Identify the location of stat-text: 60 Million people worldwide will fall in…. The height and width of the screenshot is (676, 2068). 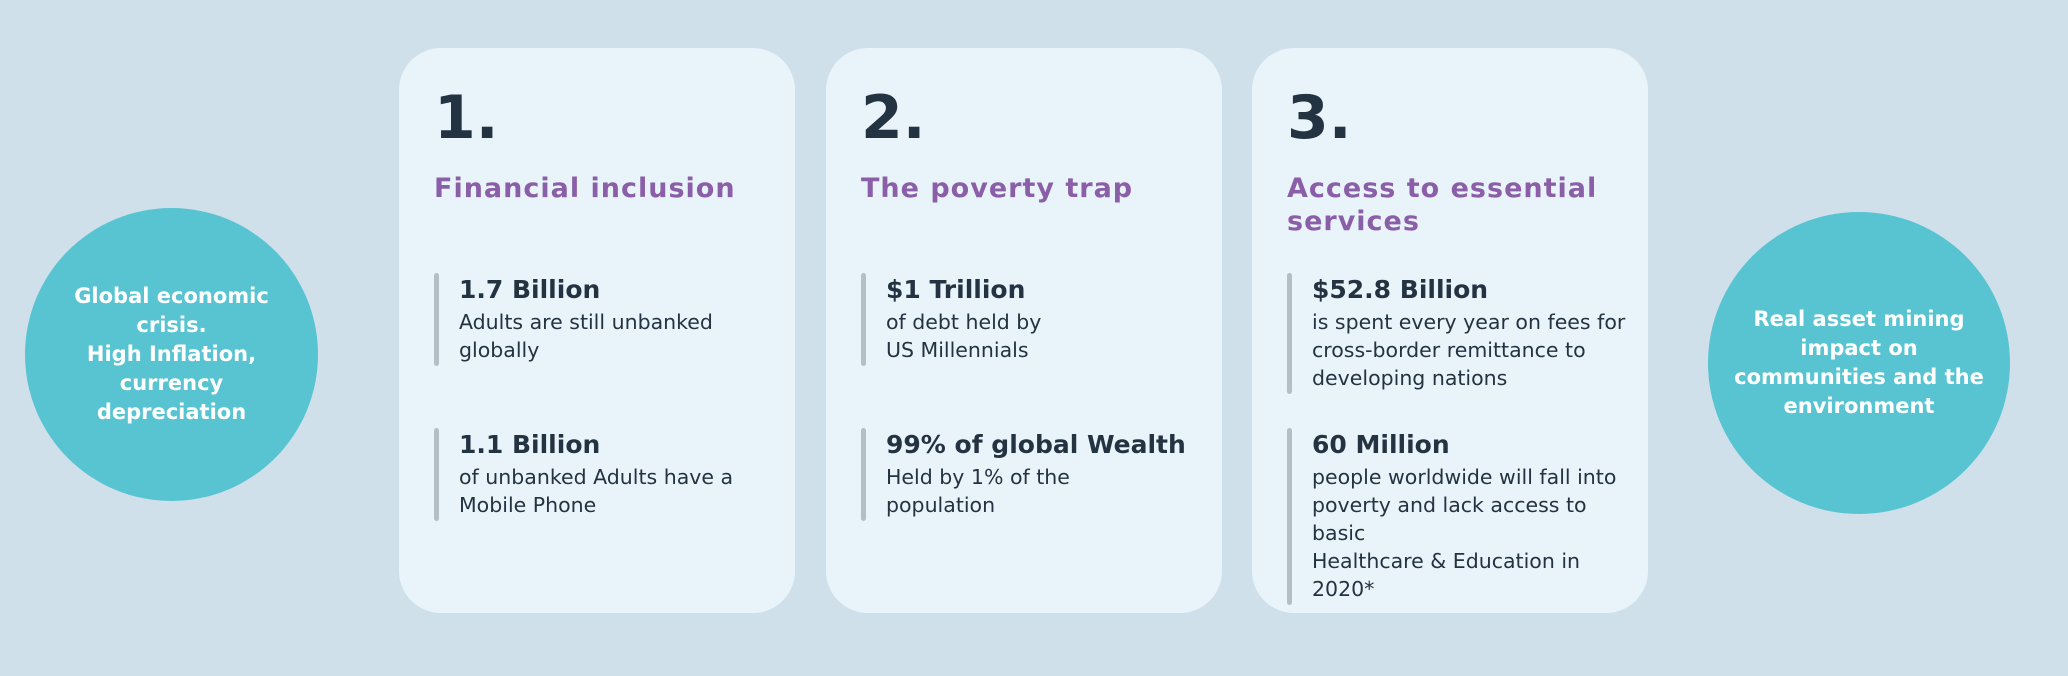
(1474, 516).